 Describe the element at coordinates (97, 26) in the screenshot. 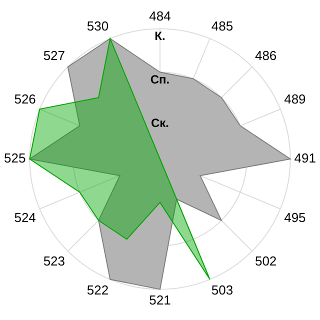

I see `spoke-label: 530` at that location.